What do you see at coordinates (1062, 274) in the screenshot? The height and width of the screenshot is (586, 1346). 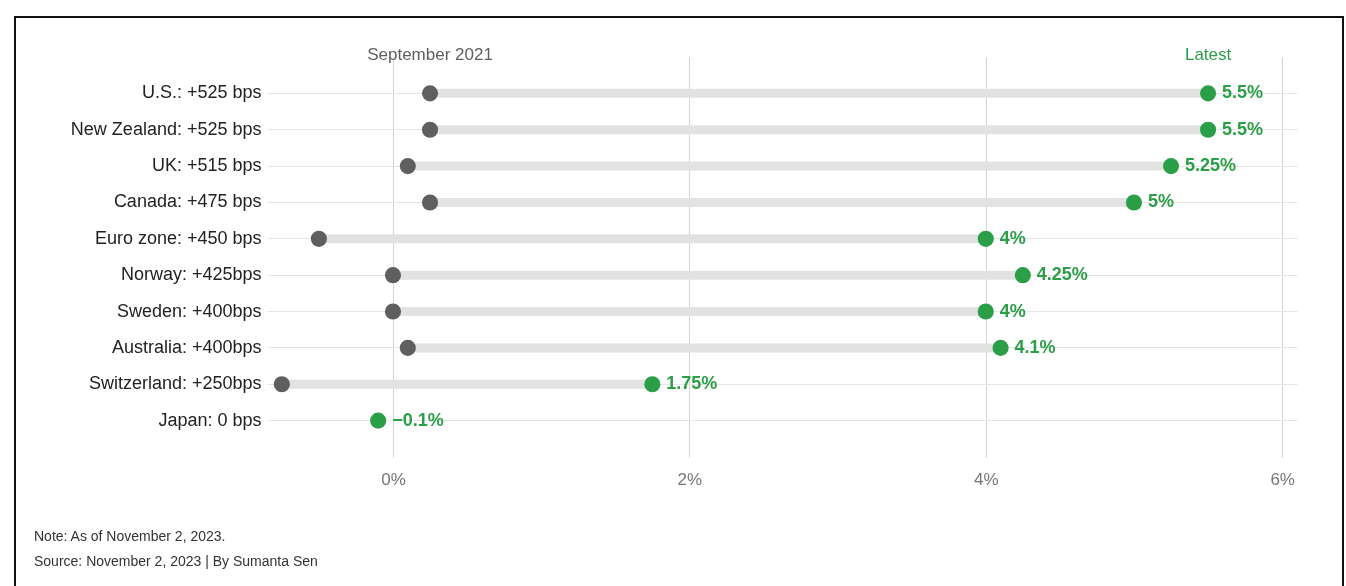 I see `data-label: 4.25%` at bounding box center [1062, 274].